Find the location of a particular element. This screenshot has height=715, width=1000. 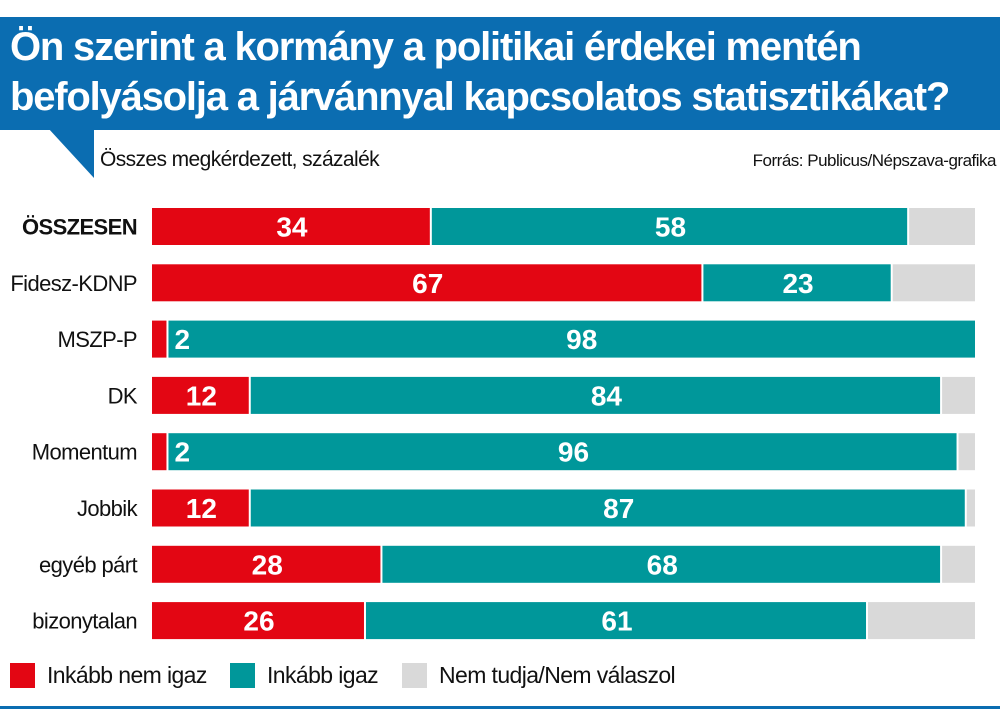

bar-nem-tudja-nem-valaszol-egyeb-part is located at coordinates (958, 564).